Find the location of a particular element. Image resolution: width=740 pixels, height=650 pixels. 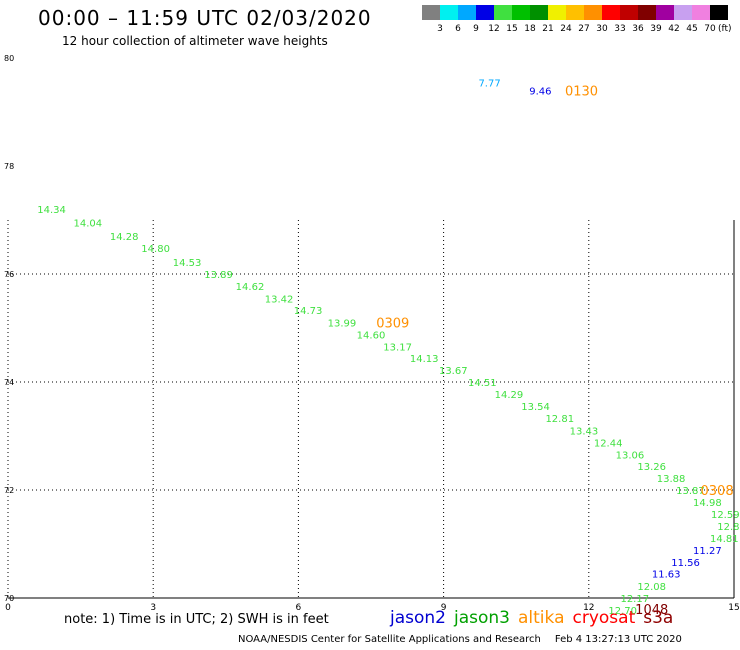

data-point-label: 13.54 is located at coordinates (535, 407).